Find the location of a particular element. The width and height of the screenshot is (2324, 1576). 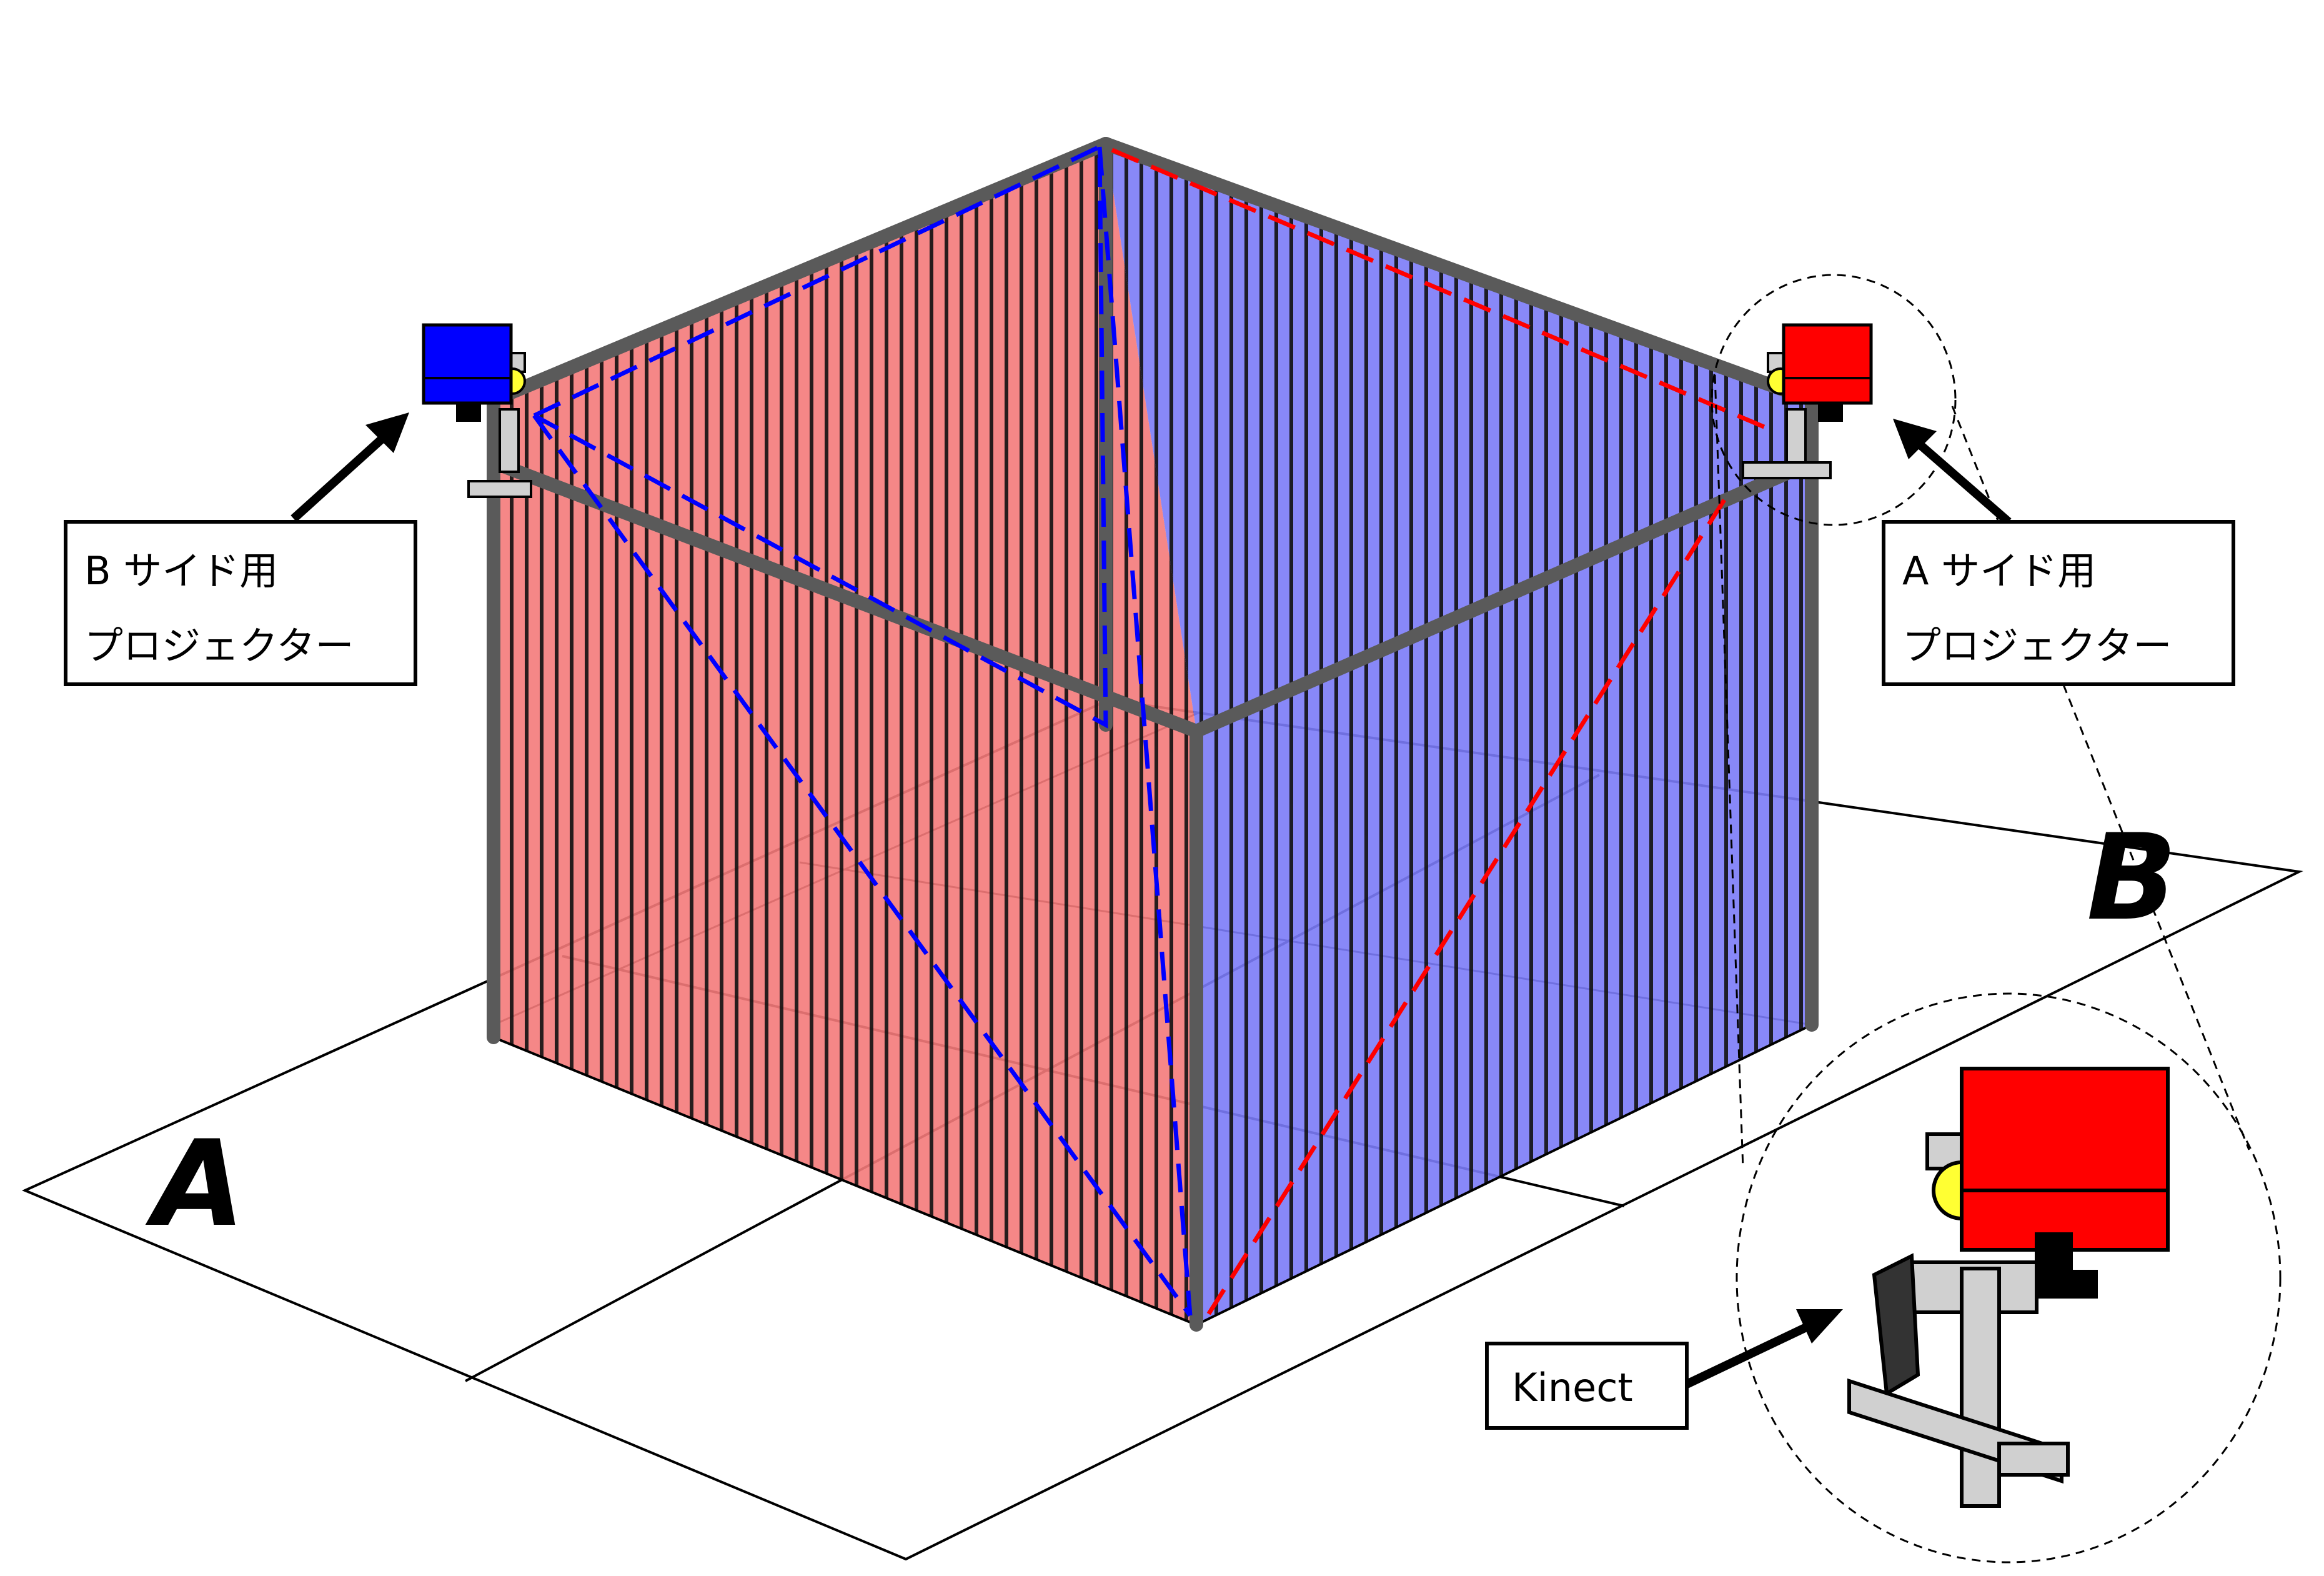

front-floor-edges is located at coordinates (1152, 1175).